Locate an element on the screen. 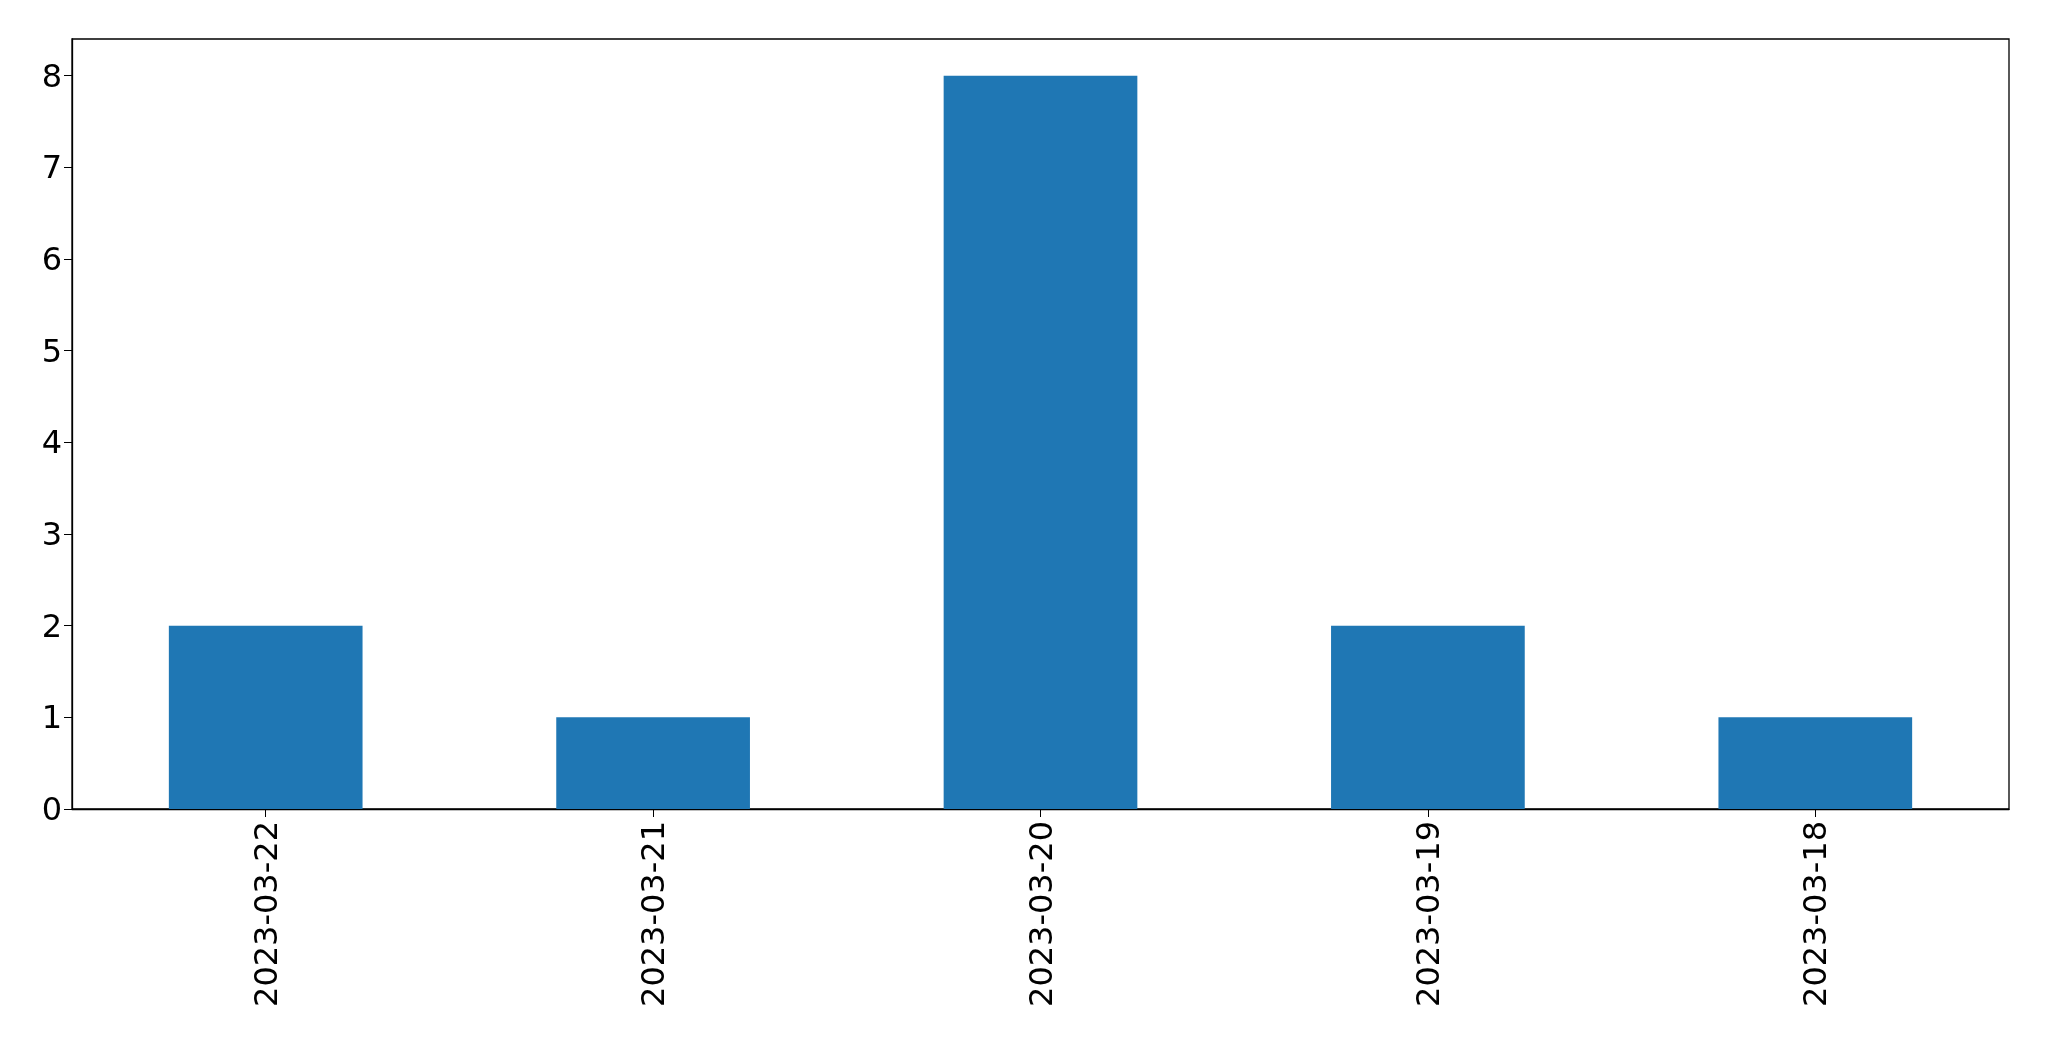 Image resolution: width=2049 pixels, height=1061 pixels. y-tick-label: 2 is located at coordinates (51, 625).